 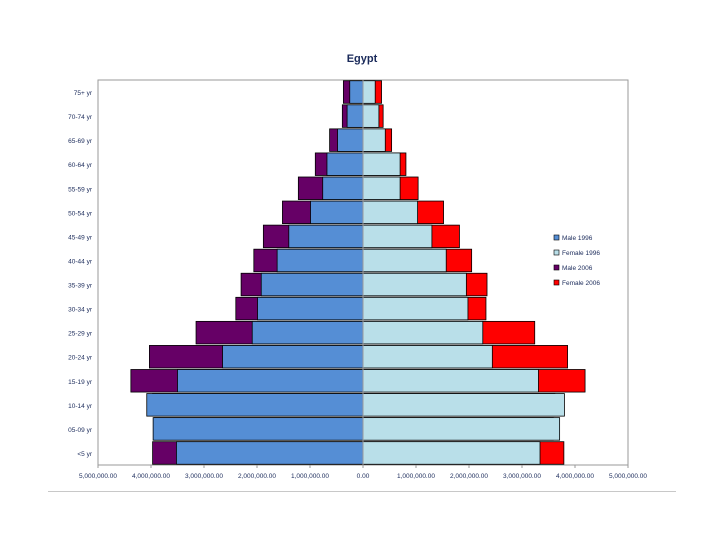 I want to click on y-tick-label: 20-24 yr, so click(x=80, y=358).